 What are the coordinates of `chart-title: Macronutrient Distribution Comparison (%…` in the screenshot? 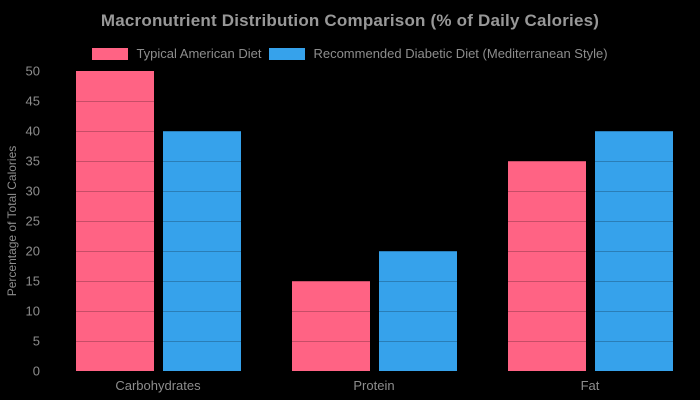 It's located at (350, 20).